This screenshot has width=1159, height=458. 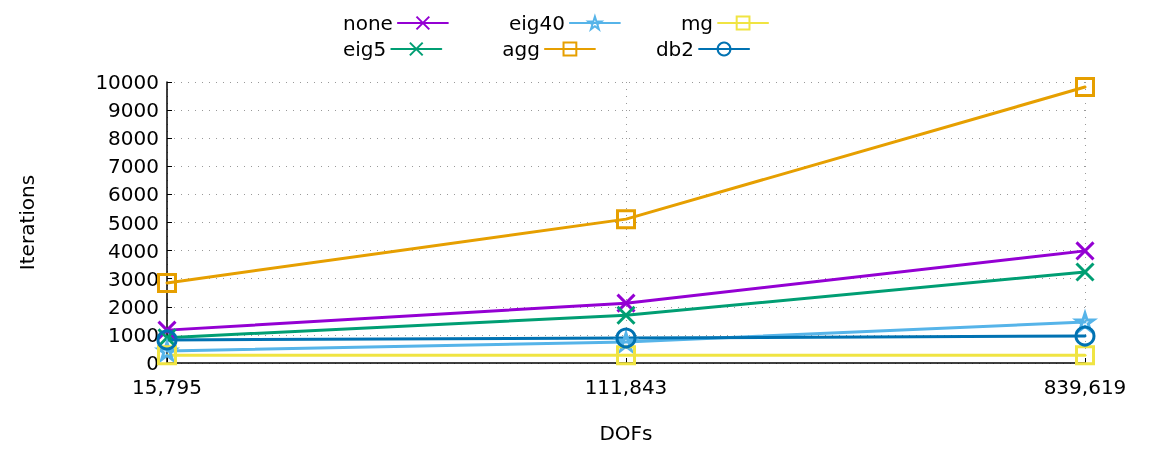 I want to click on legend-label: db2, so click(x=675, y=49).